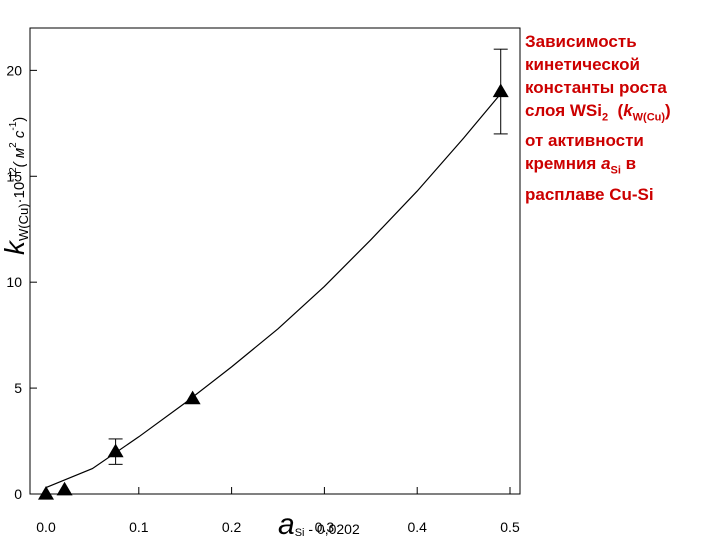 The width and height of the screenshot is (720, 540). Describe the element at coordinates (14, 282) in the screenshot. I see `y-tick-label: 10` at that location.